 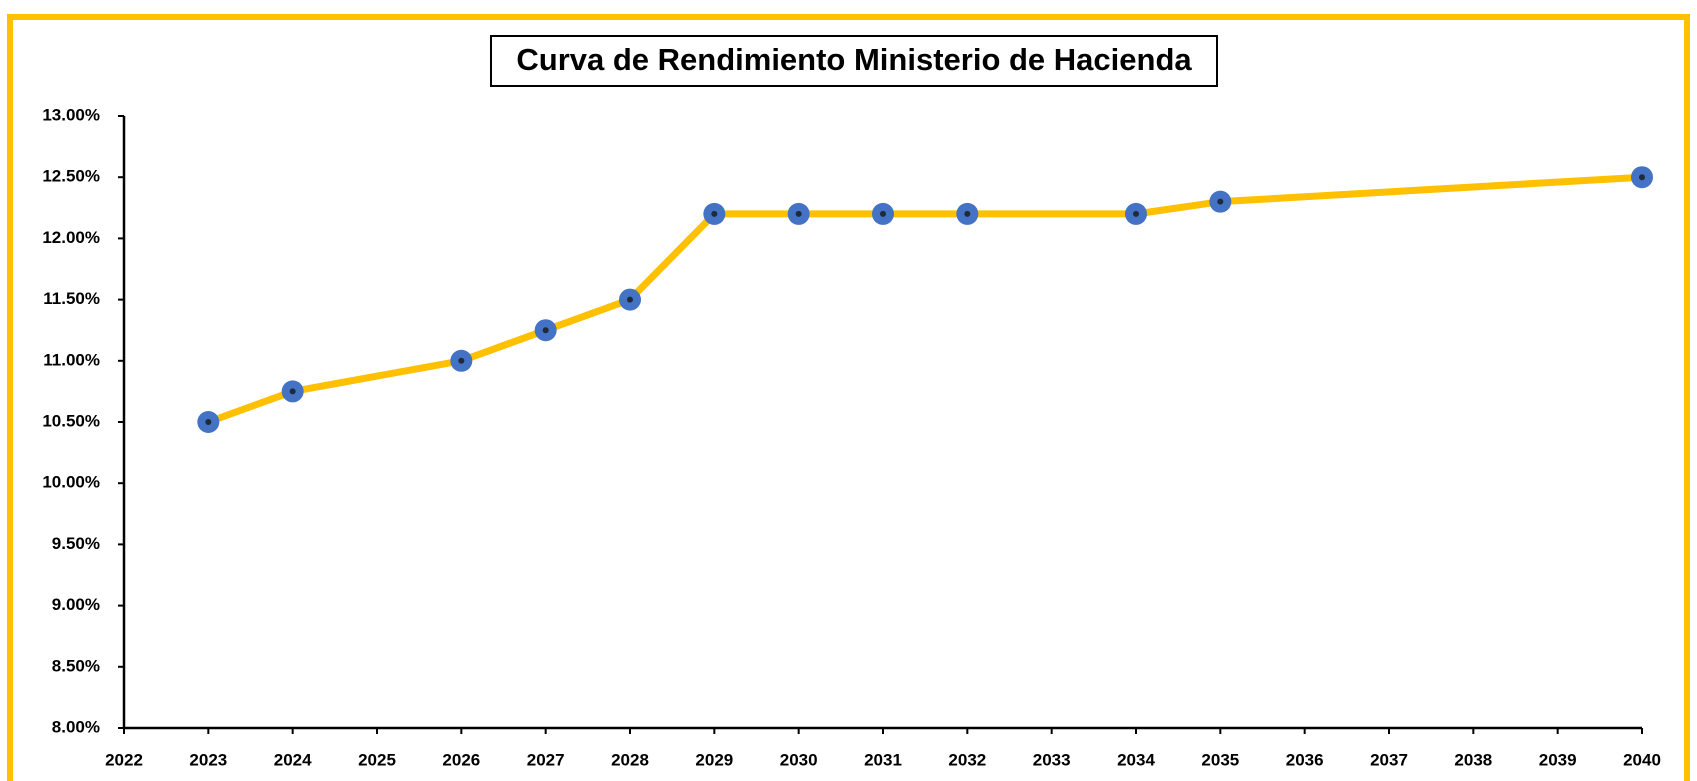 I want to click on x-tick-label: 2022, so click(x=124, y=759).